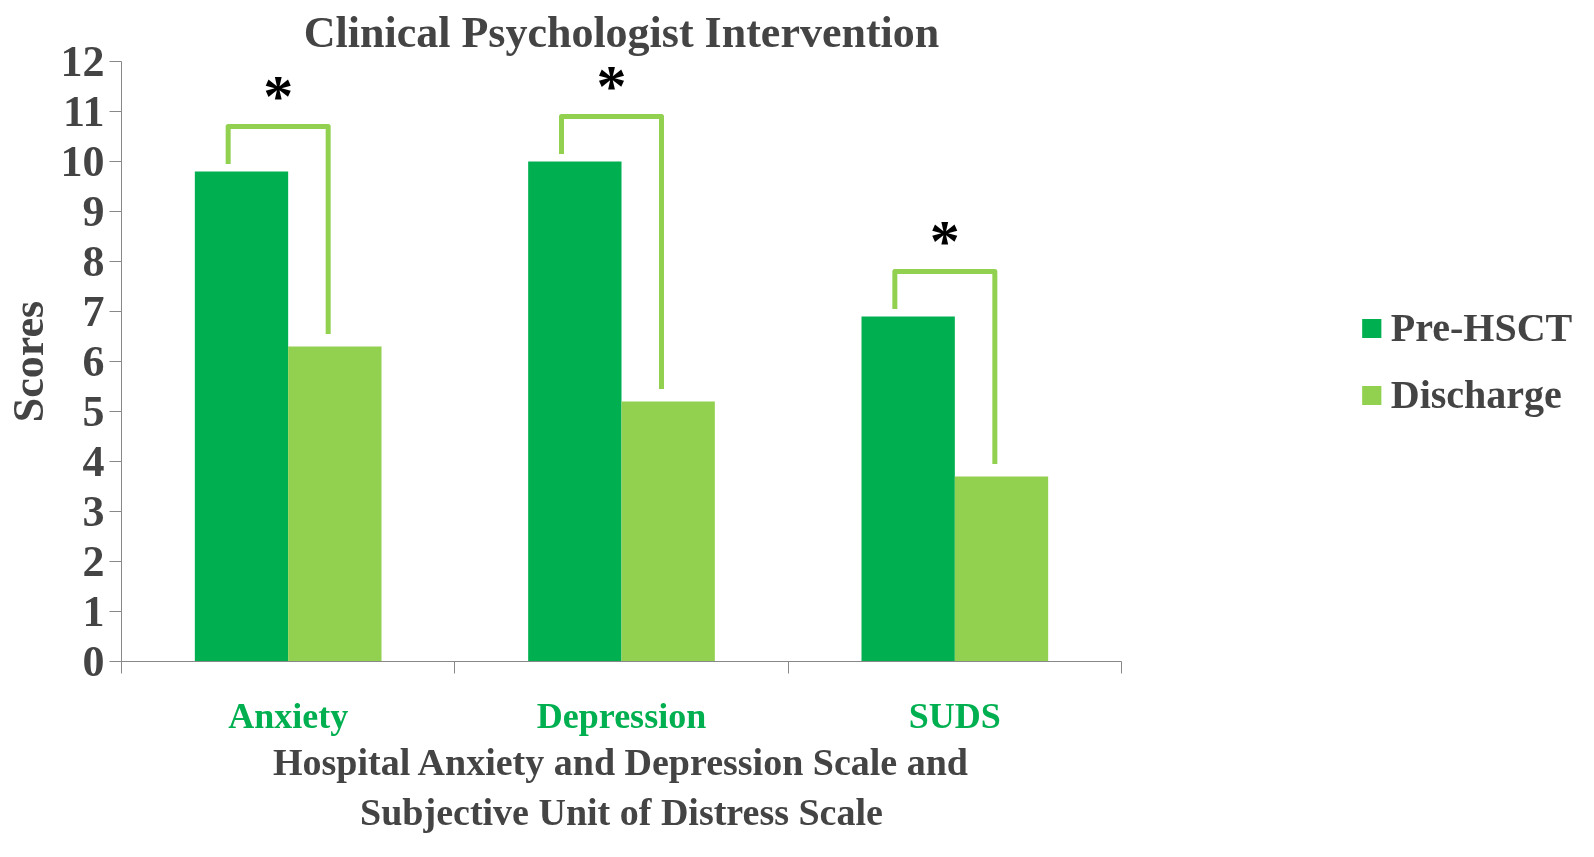  What do you see at coordinates (83, 111) in the screenshot?
I see `y-tick-label: 11` at bounding box center [83, 111].